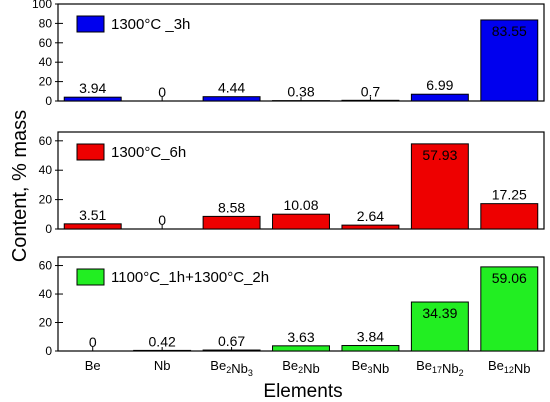 Image resolution: width=550 pixels, height=402 pixels. What do you see at coordinates (162, 341) in the screenshot?
I see `data-label: 0.42` at bounding box center [162, 341].